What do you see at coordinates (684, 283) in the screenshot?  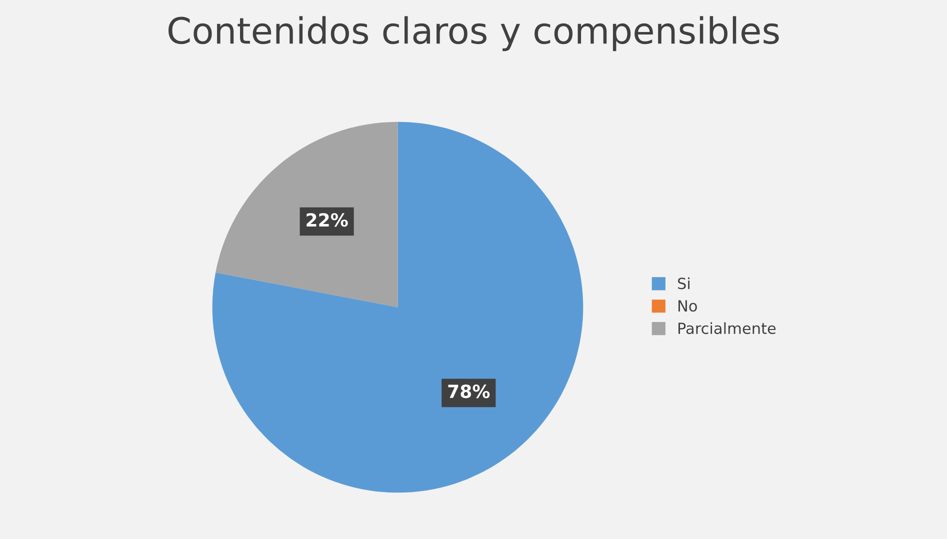 I see `legend-label: Si` at bounding box center [684, 283].